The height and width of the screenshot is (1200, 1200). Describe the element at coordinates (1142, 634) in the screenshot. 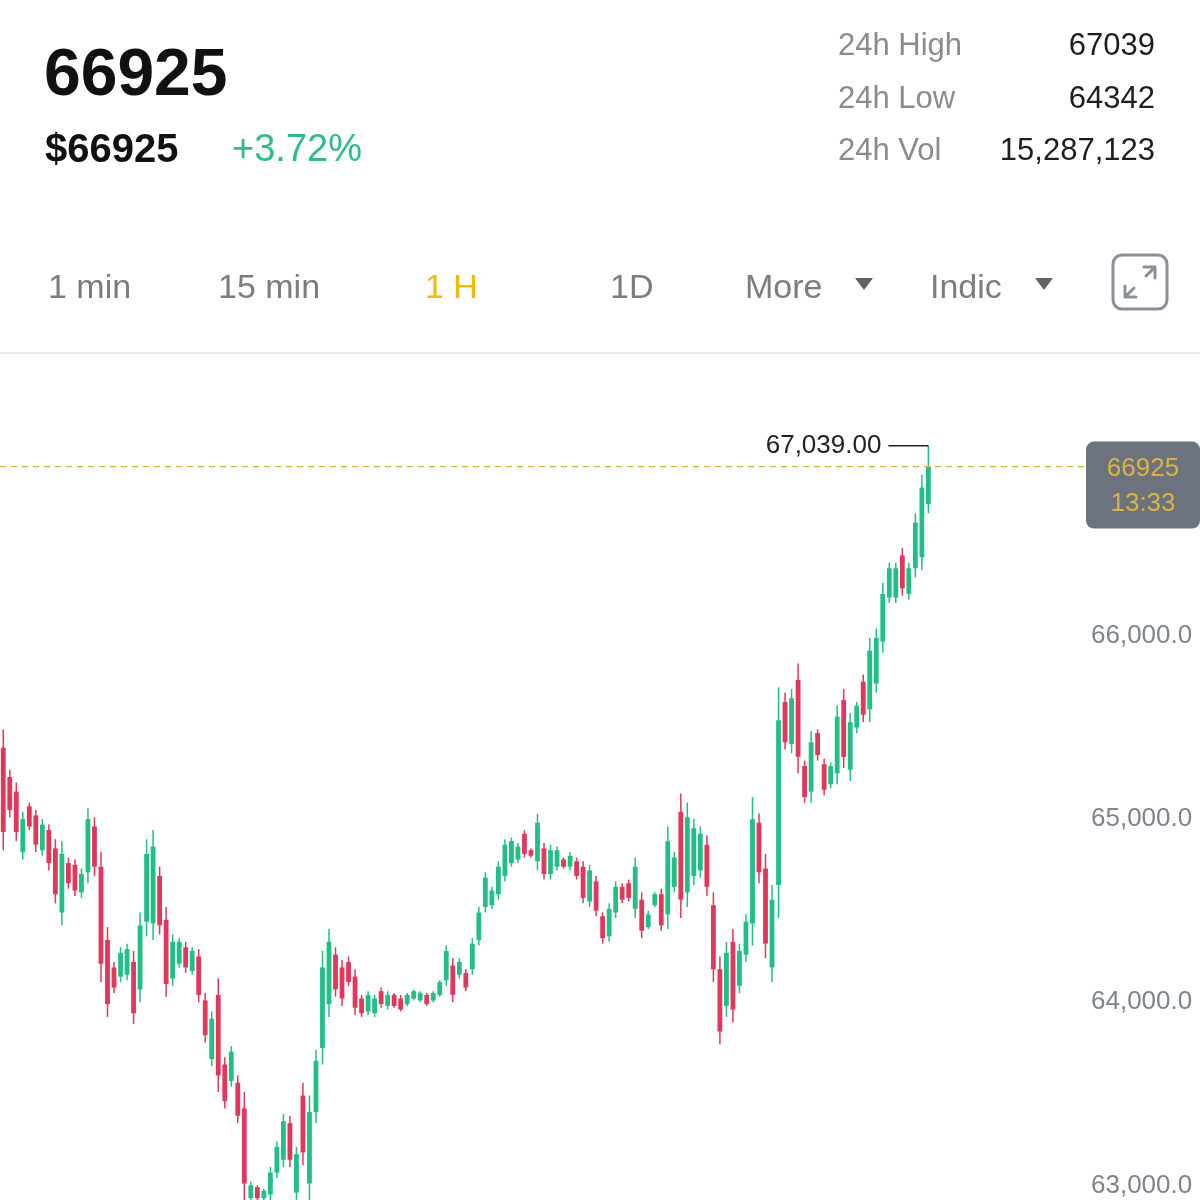

I see `y-tick-label: 66,000.0` at that location.